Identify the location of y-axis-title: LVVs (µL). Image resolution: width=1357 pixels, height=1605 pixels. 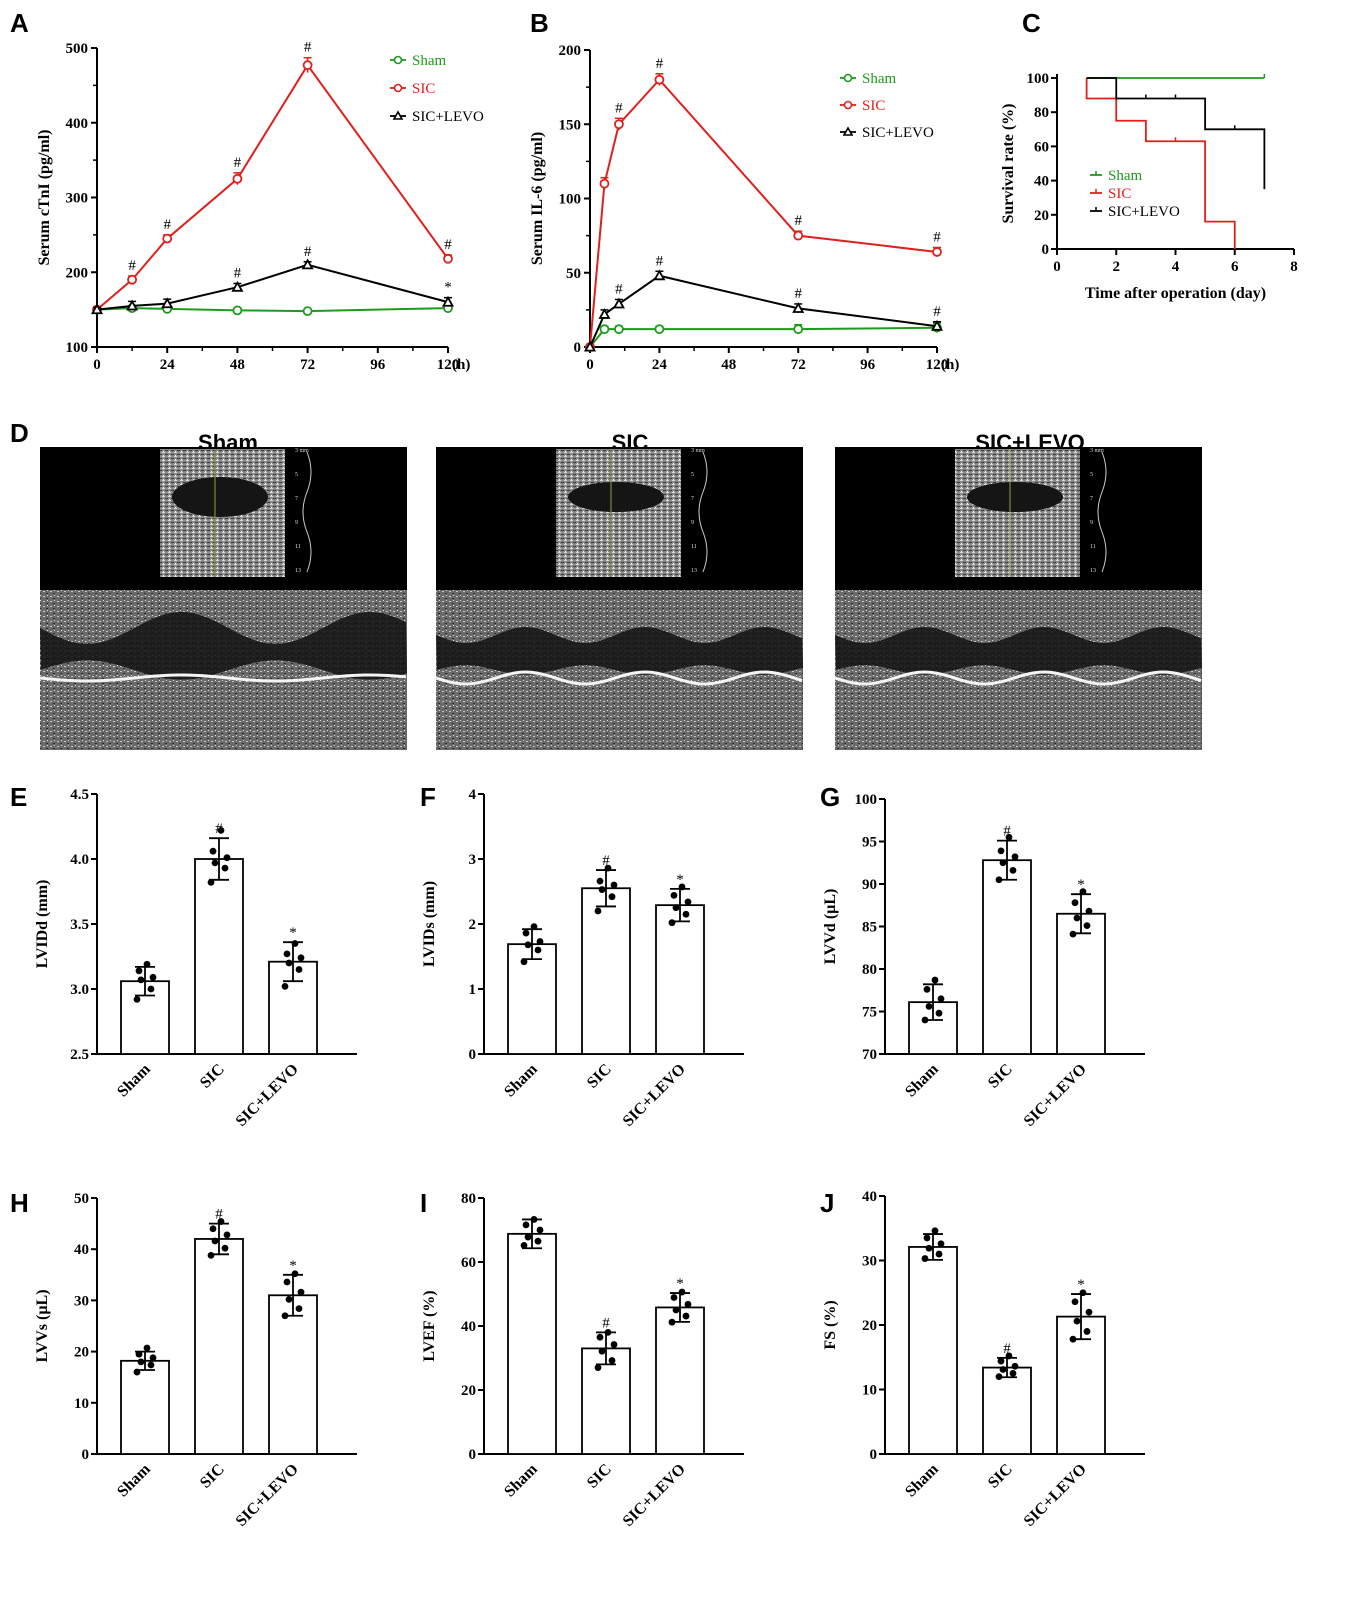
(42, 1325).